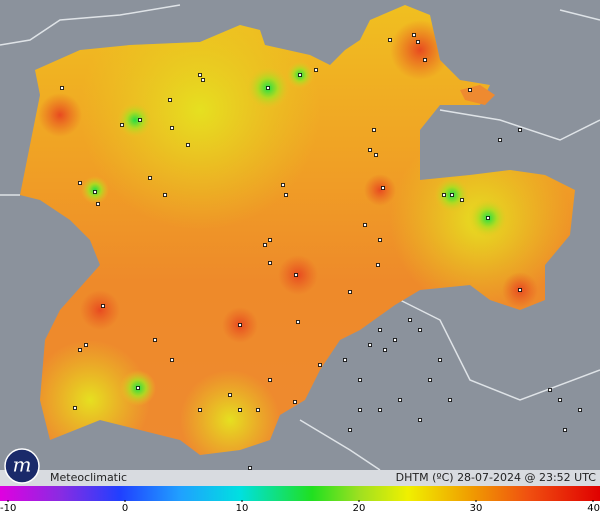  What do you see at coordinates (476, 508) in the screenshot?
I see `scale-tick-label: 30` at bounding box center [476, 508].